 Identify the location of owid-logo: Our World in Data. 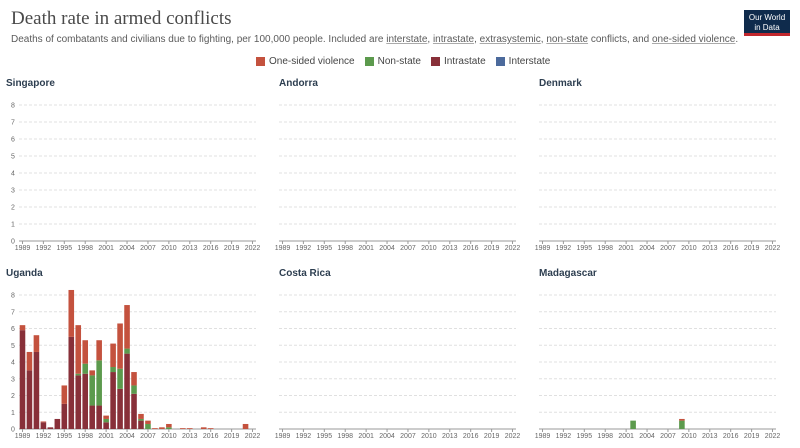
(767, 23).